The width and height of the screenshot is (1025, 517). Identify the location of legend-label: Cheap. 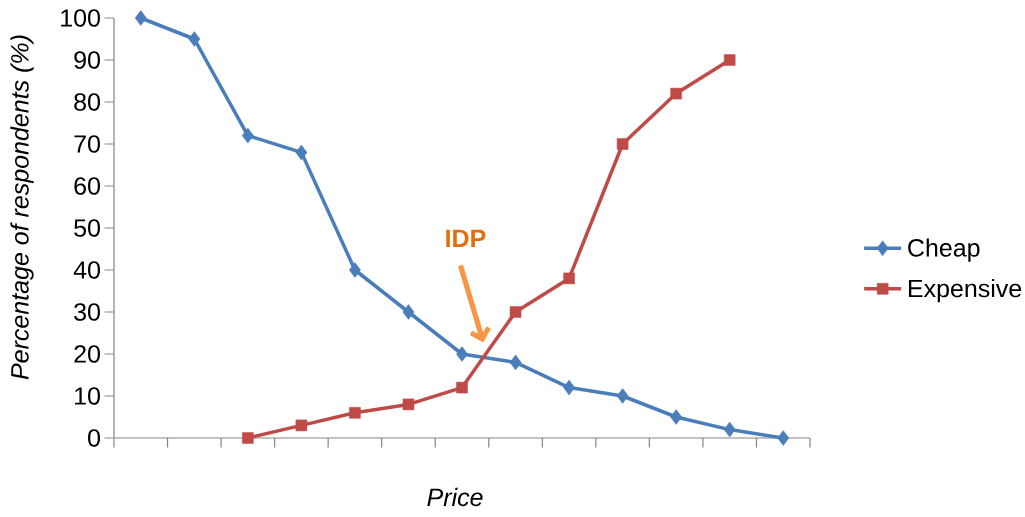
(944, 250).